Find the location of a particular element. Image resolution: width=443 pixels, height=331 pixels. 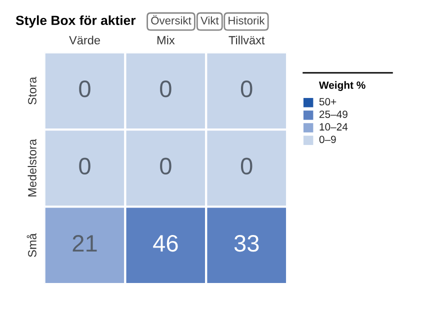

text: 10–24 is located at coordinates (334, 127).